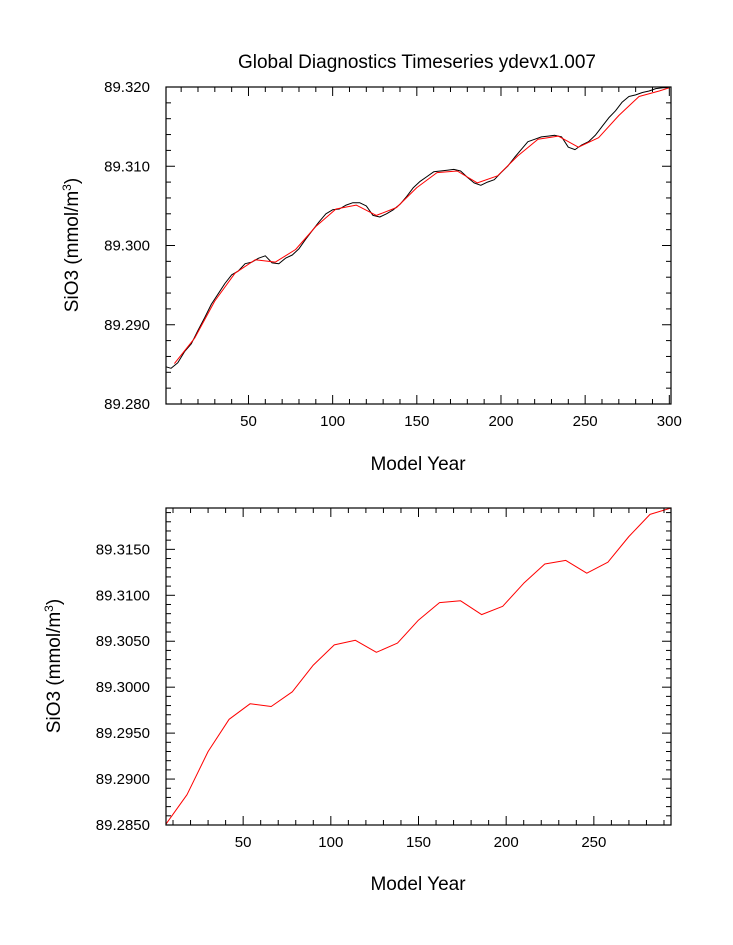 Image resolution: width=733 pixels, height=945 pixels. What do you see at coordinates (127, 87) in the screenshot?
I see `top-y-tick-label: 89.320` at bounding box center [127, 87].